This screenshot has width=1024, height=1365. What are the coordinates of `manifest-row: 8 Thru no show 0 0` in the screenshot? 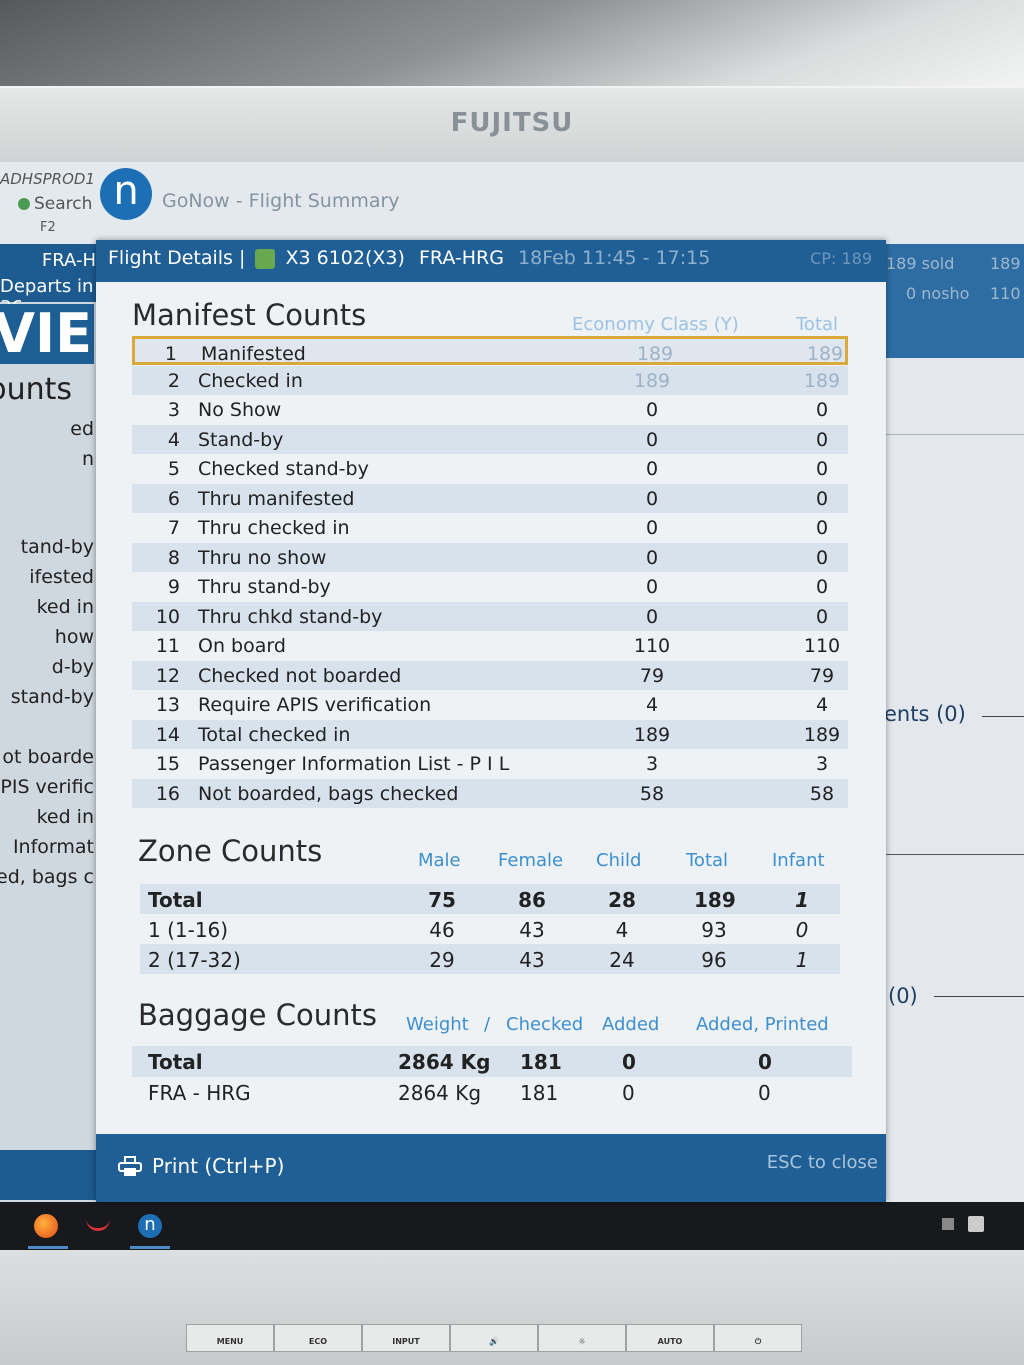 It's located at (490, 557).